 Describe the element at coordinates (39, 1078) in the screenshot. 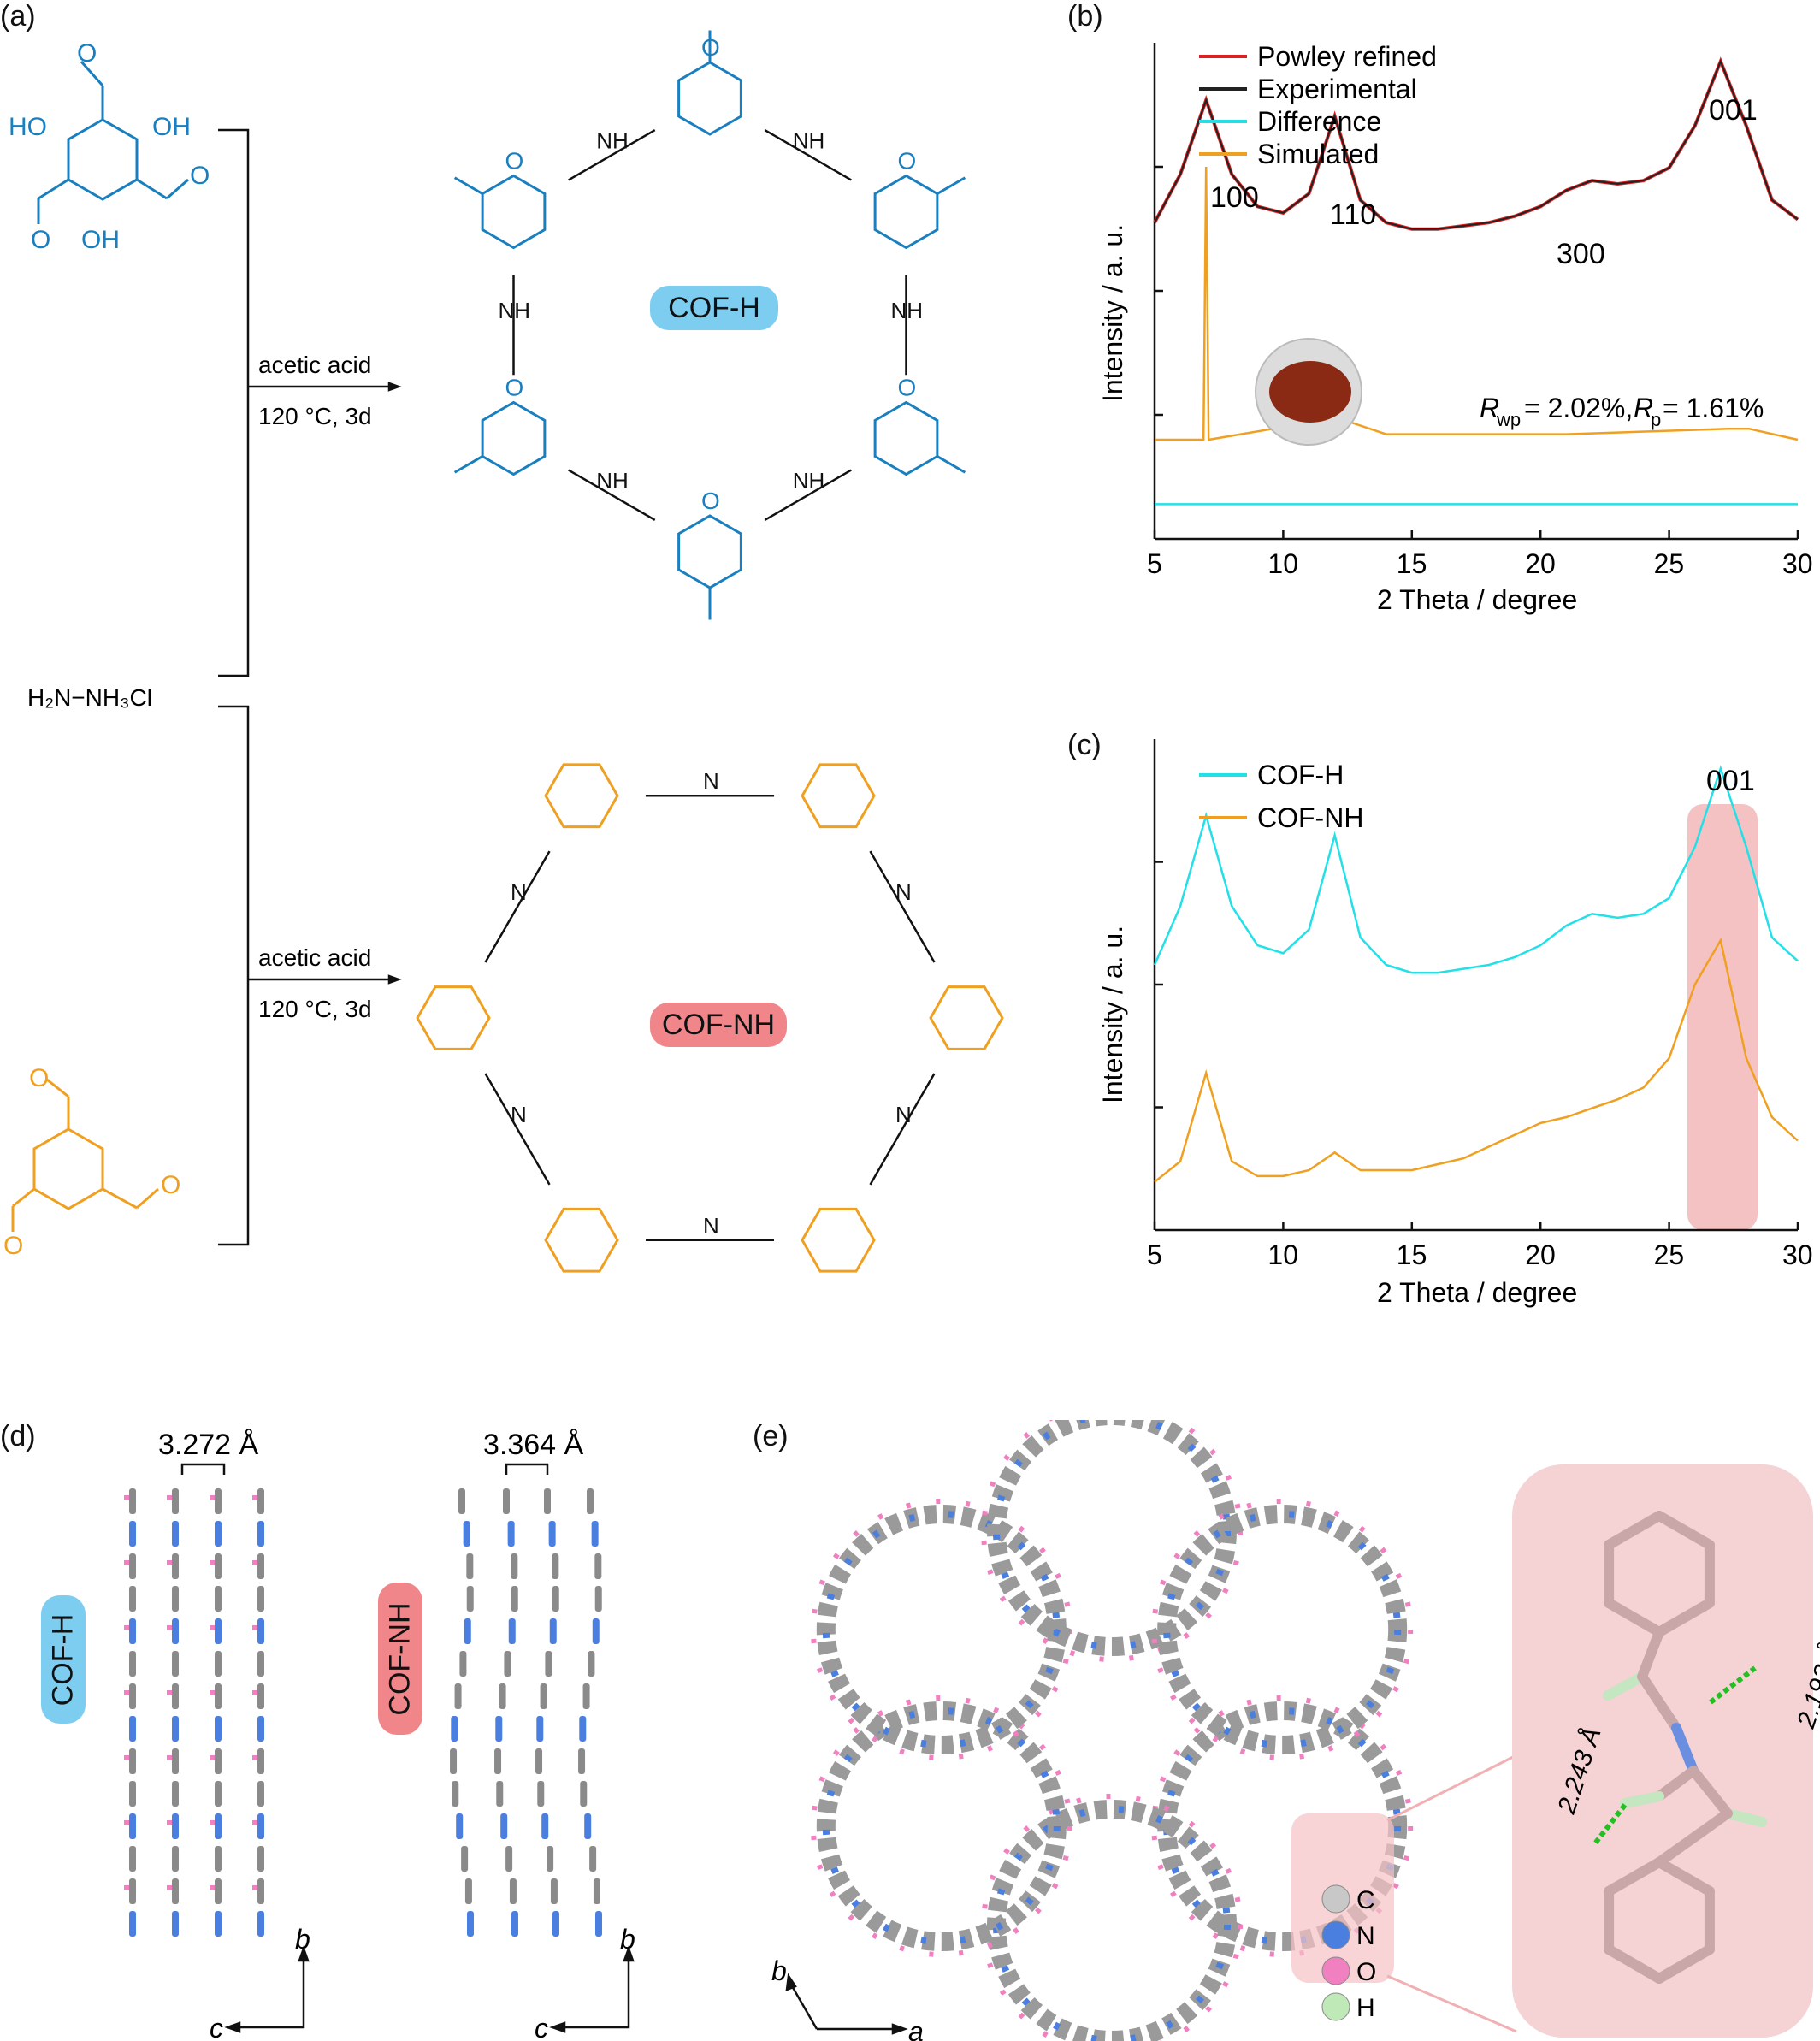

I see `atom-o-orange-top: O` at that location.